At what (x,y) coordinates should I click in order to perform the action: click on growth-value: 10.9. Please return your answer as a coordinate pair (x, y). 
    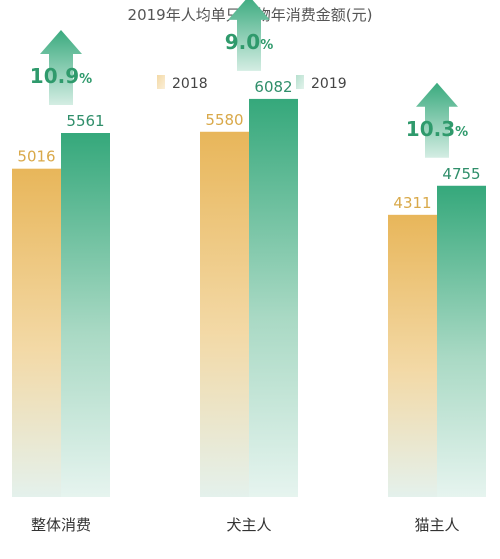
    Looking at the image, I should click on (54, 76).